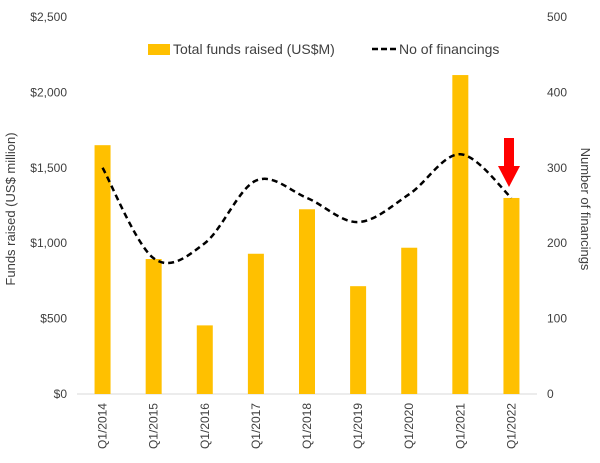 The width and height of the screenshot is (600, 463). What do you see at coordinates (557, 319) in the screenshot?
I see `right-tick-label: 100` at bounding box center [557, 319].